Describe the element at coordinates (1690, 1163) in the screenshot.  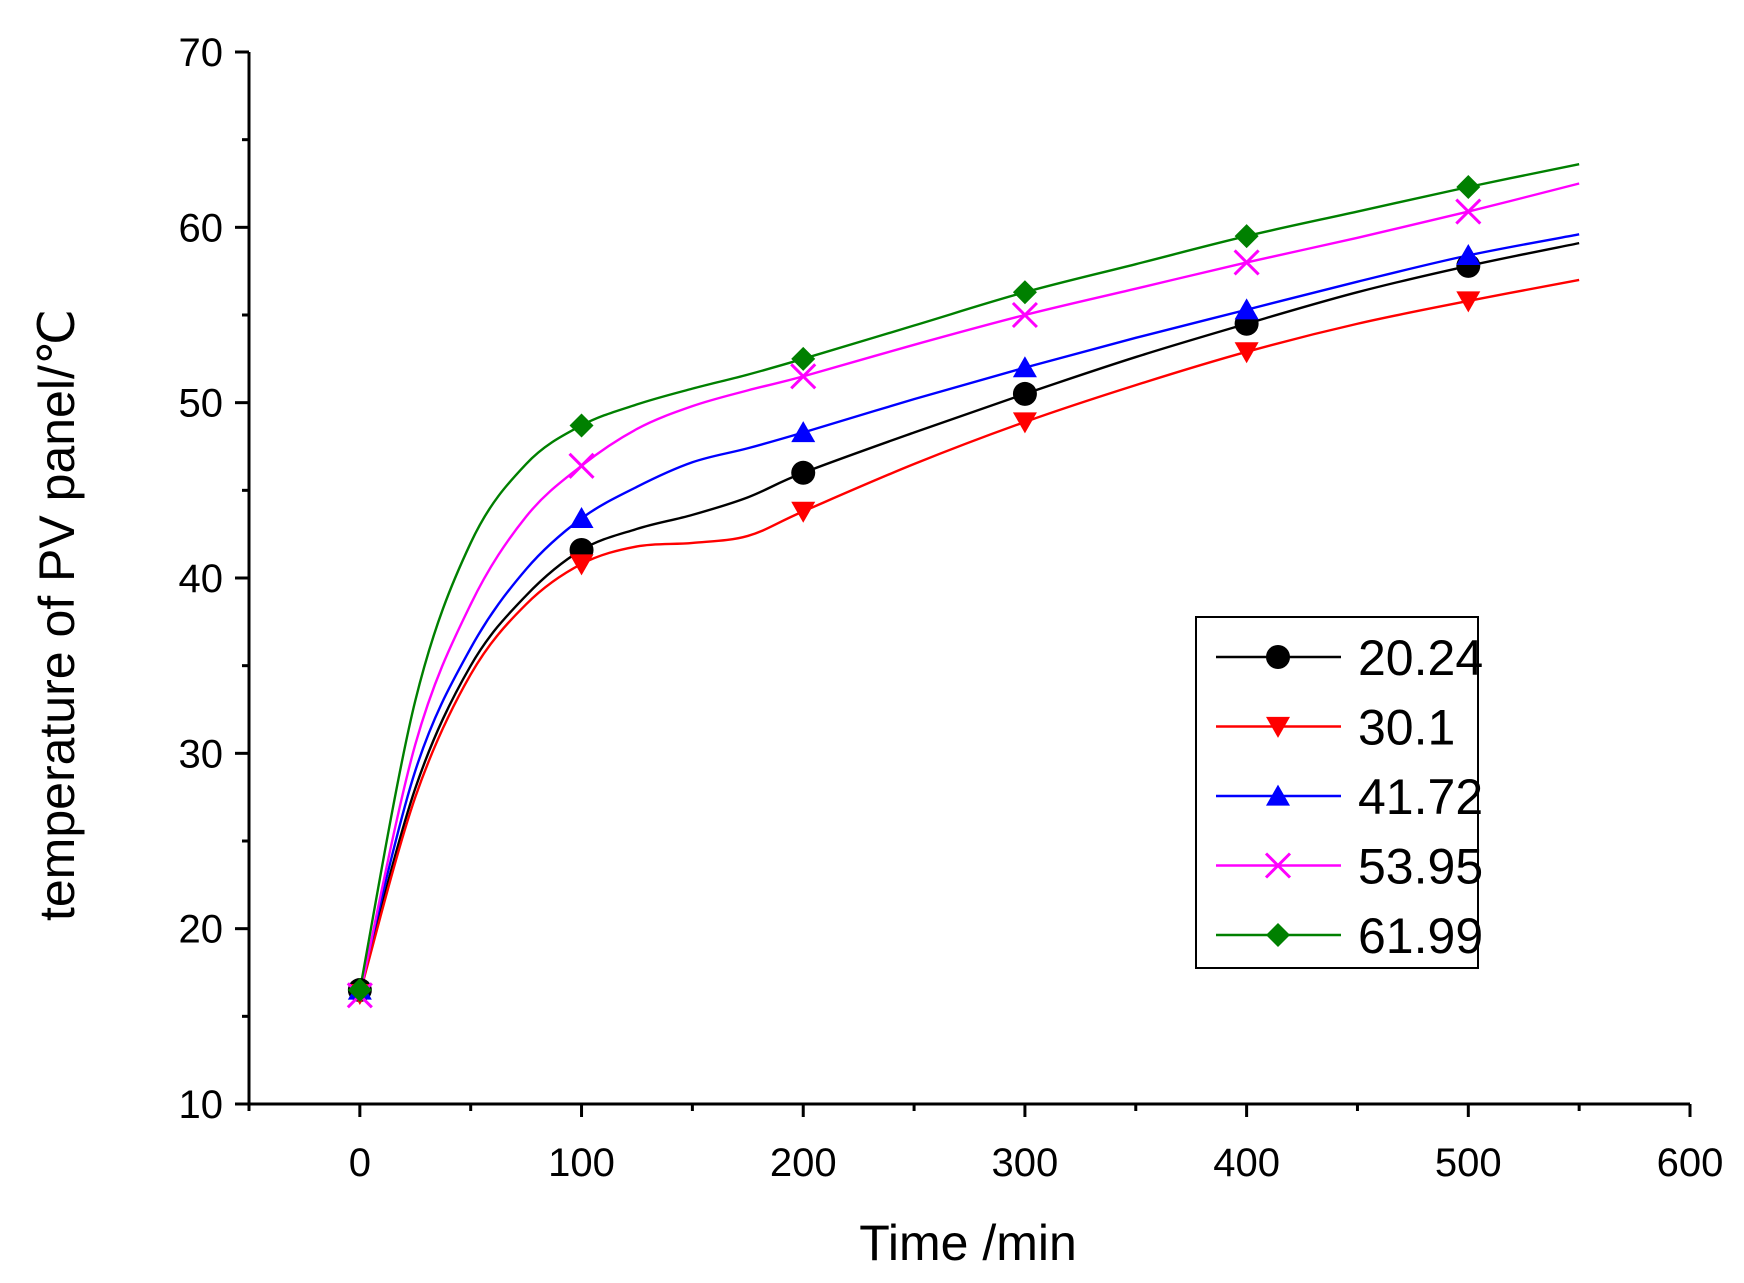
I see `x-tick-label: 600` at that location.